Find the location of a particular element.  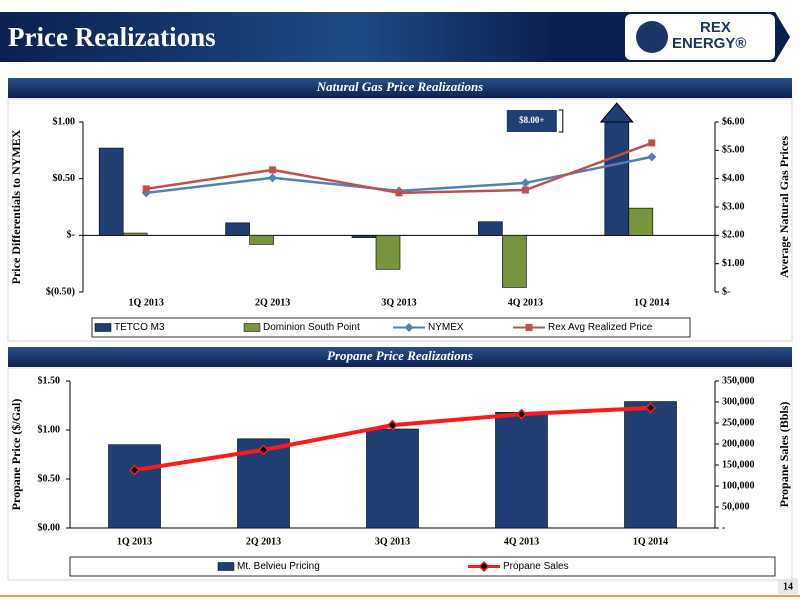

y2-tick-label: 300,000 is located at coordinates (738, 401).